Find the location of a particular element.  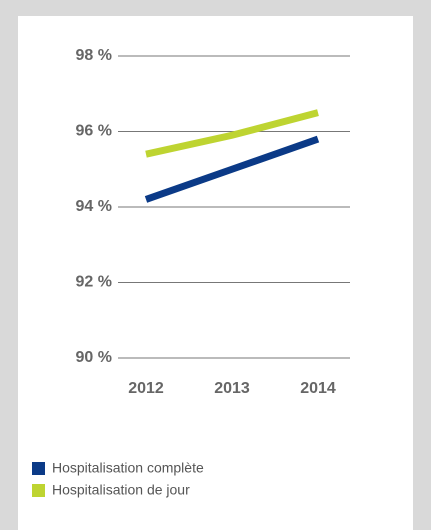

legend-label: Hospitalisation complète is located at coordinates (128, 468).